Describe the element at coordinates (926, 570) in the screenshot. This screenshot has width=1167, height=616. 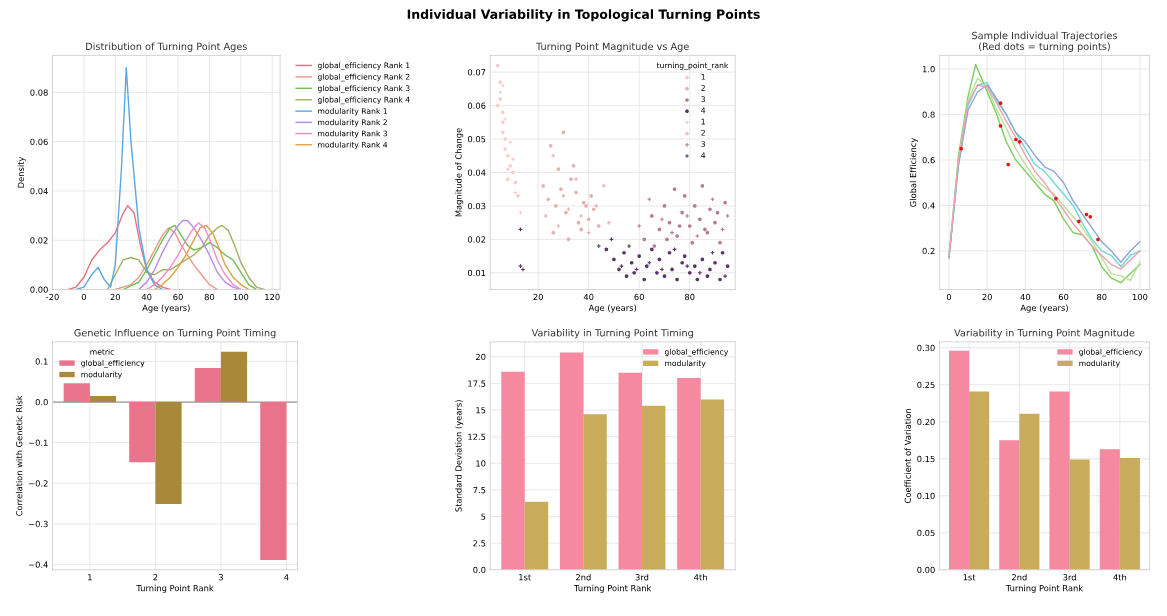
I see `y-tick-label: 0.00` at that location.